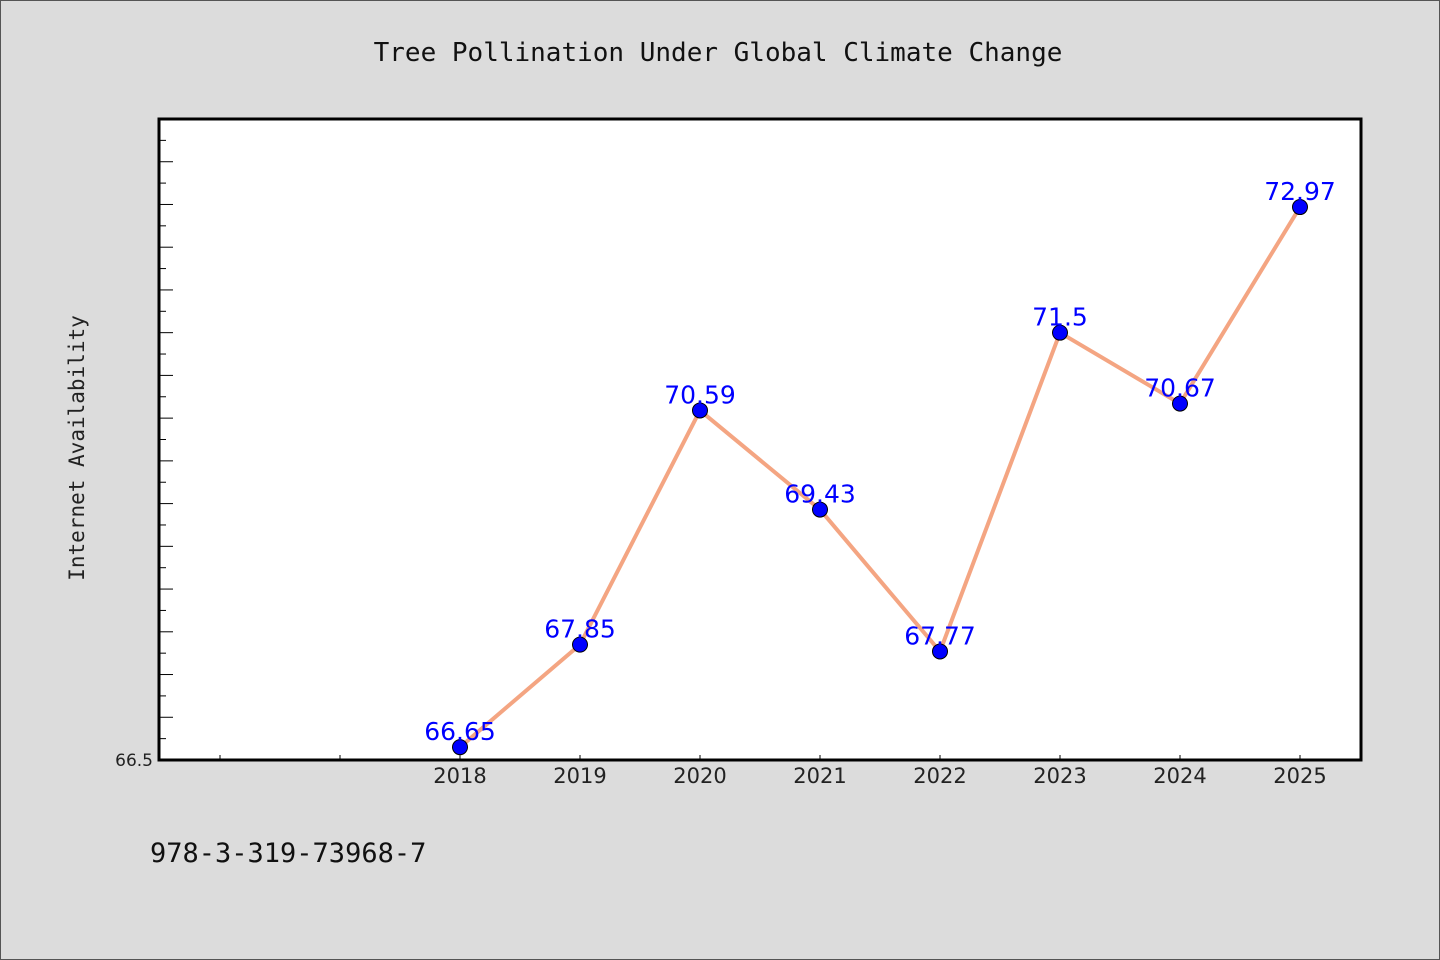  I want to click on x-tick-label: 2020, so click(699, 776).